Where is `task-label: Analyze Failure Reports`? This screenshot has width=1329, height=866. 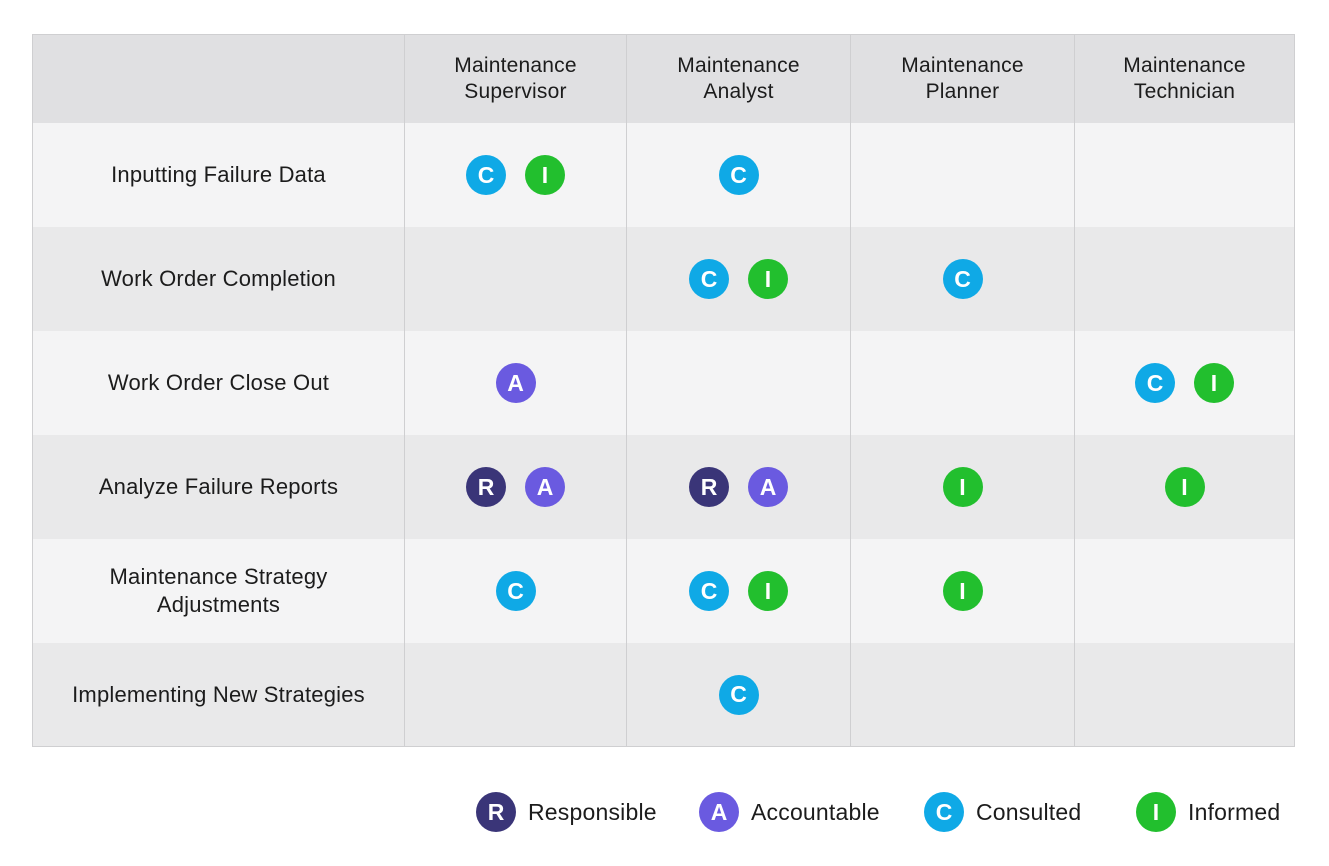
task-label: Analyze Failure Reports is located at coordinates (218, 487).